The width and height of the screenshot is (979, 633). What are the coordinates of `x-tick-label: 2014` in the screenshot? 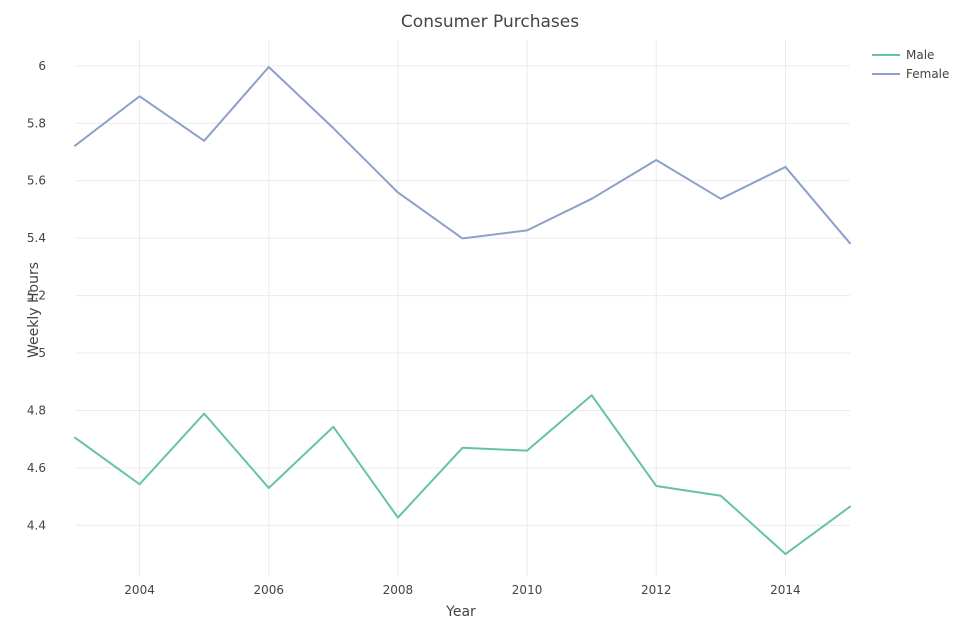 It's located at (785, 590).